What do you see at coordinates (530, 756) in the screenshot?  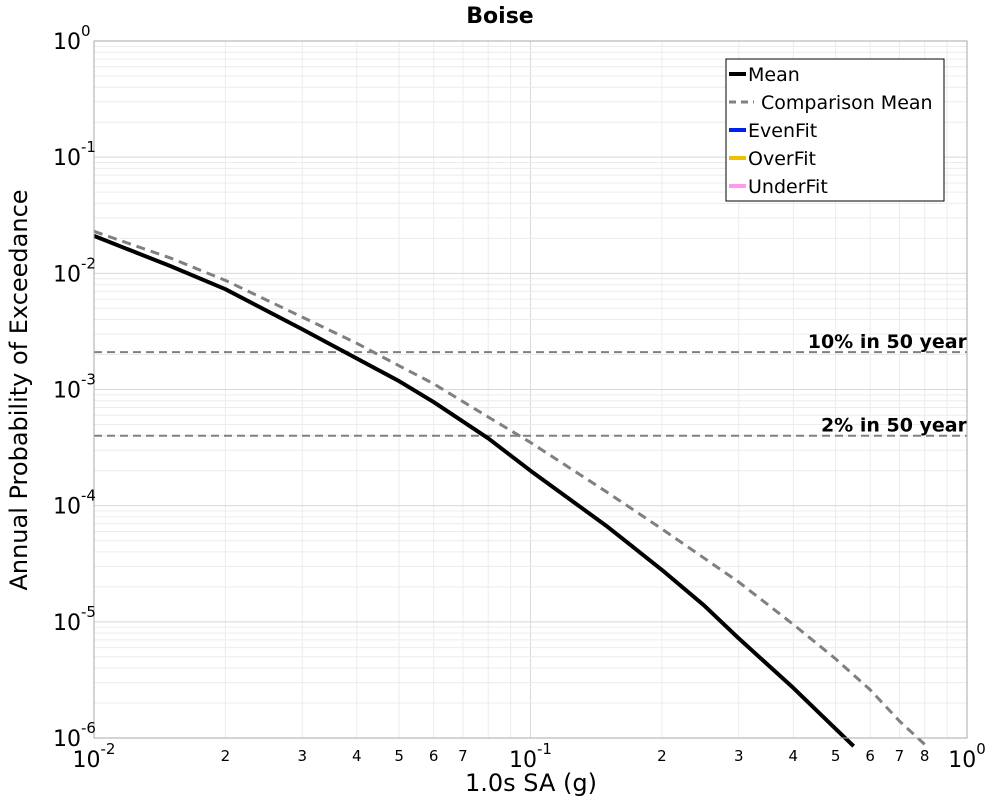 I see `x-tick-label: 10⁻¹` at bounding box center [530, 756].